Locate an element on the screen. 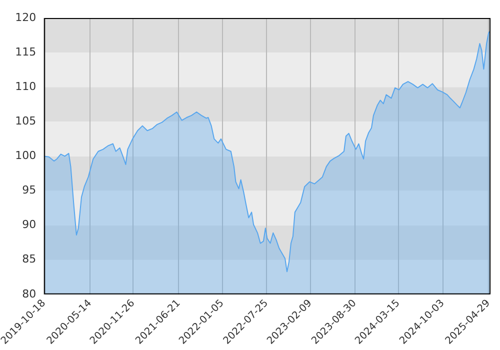 The width and height of the screenshot is (500, 350). y-tick-label: 105 is located at coordinates (25, 121).